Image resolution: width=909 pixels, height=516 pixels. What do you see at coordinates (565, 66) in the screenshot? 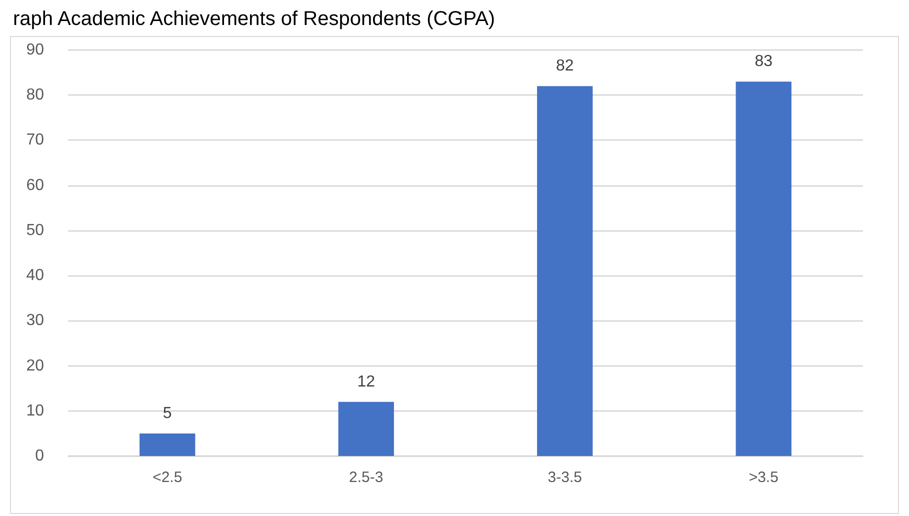
I see `data-label: 82` at bounding box center [565, 66].